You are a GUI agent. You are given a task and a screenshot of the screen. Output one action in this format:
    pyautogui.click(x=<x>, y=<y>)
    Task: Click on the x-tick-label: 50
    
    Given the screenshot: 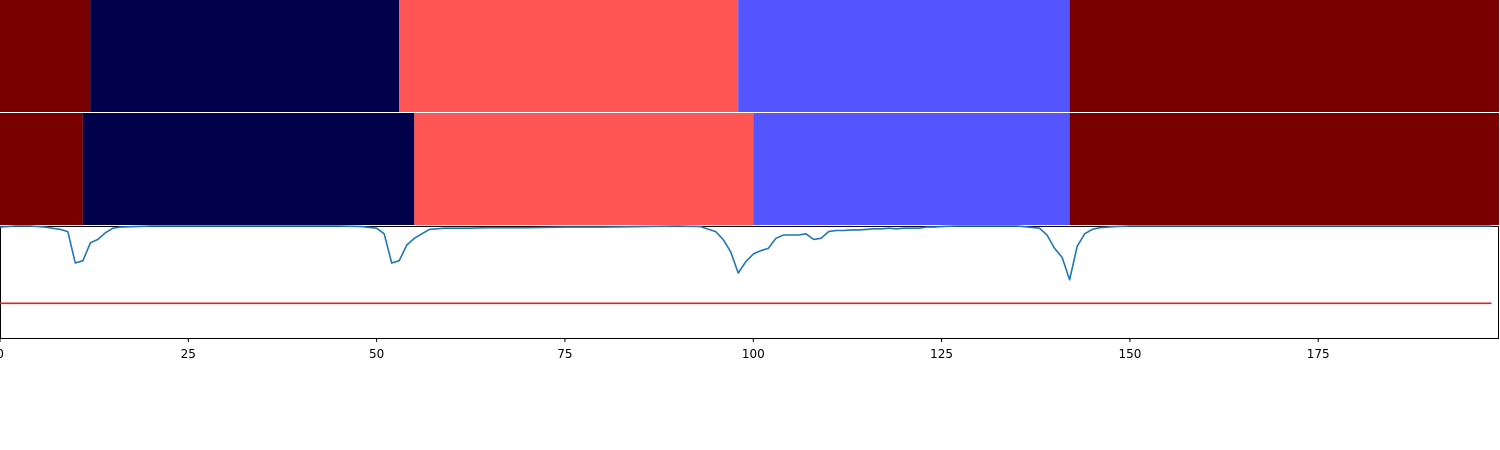 What is the action you would take?
    pyautogui.click(x=376, y=354)
    